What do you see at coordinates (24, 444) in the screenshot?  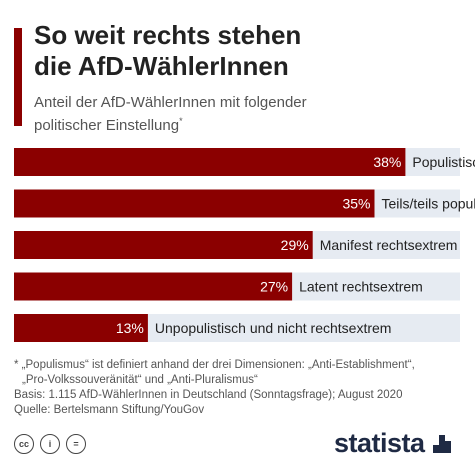 I see `creative-commons-icon: cc` at bounding box center [24, 444].